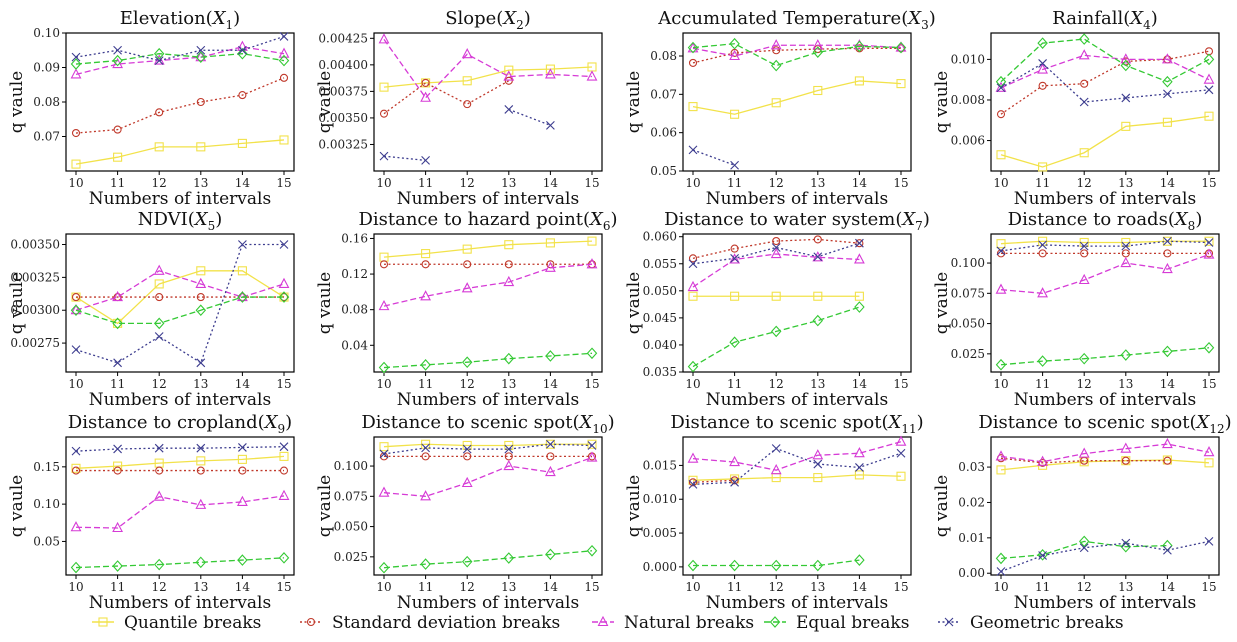 The height and width of the screenshot is (642, 1237). Describe the element at coordinates (343, 118) in the screenshot. I see `y-tick-label: 0.00350` at that location.